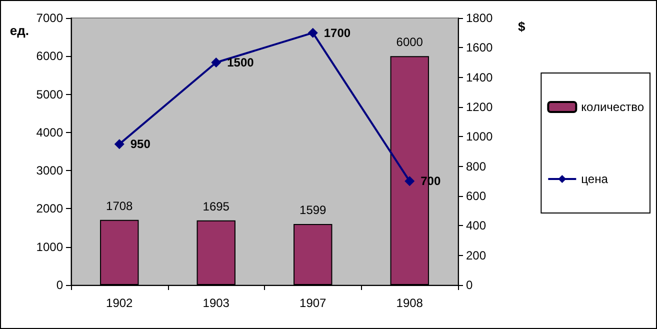 This screenshot has height=329, width=657. Describe the element at coordinates (480, 47) in the screenshot. I see `y2-tick-label: 1600` at that location.